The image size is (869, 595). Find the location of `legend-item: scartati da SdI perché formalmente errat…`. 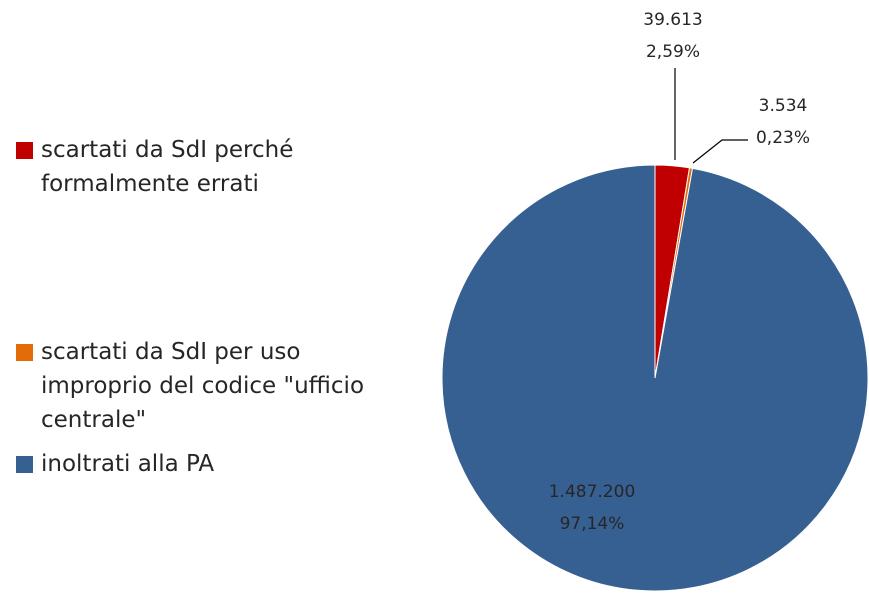

legend-item: scartati da SdI perché formalmente errat… is located at coordinates (216, 167).